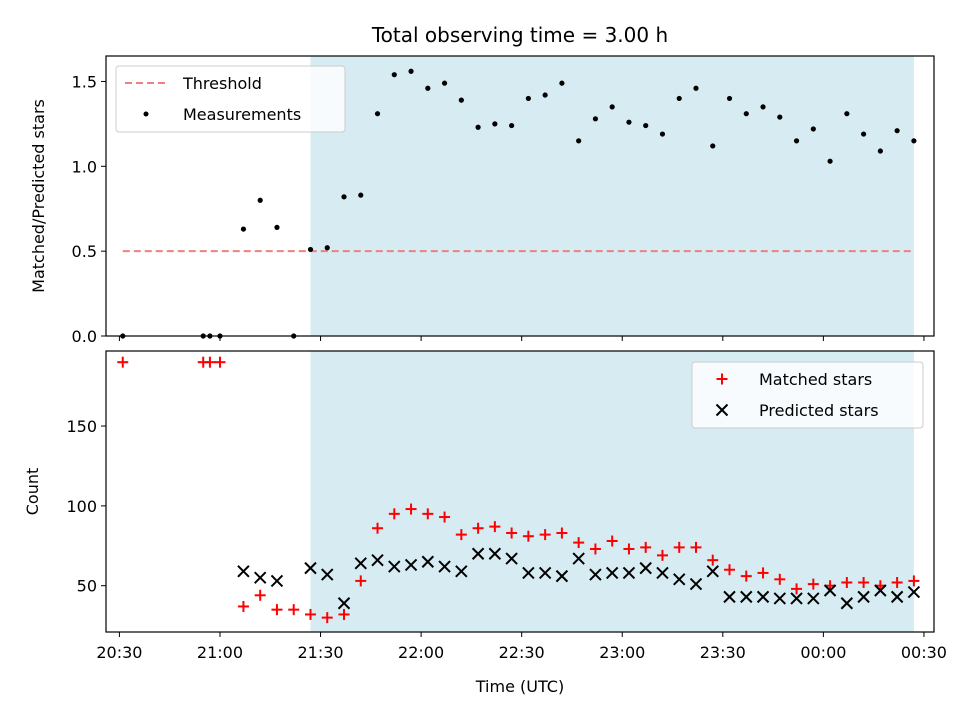 Image resolution: width=960 pixels, height=720 pixels. What do you see at coordinates (84, 336) in the screenshot?
I see `top-y-tick-label: 0.0` at bounding box center [84, 336].